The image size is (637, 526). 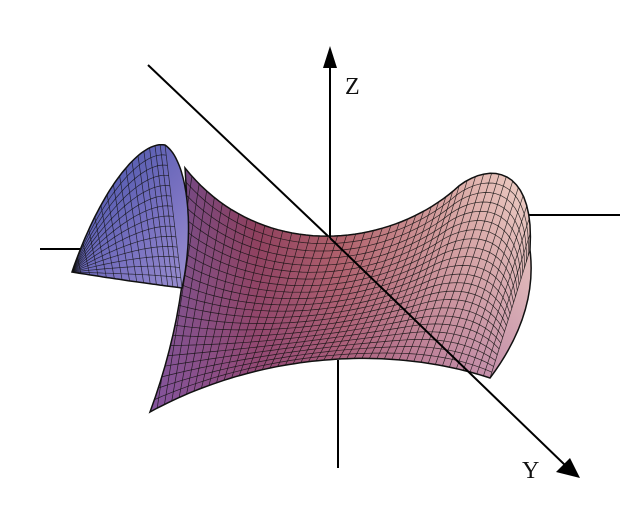 What do you see at coordinates (568, 468) in the screenshot?
I see `y-axis-arrowhead` at bounding box center [568, 468].